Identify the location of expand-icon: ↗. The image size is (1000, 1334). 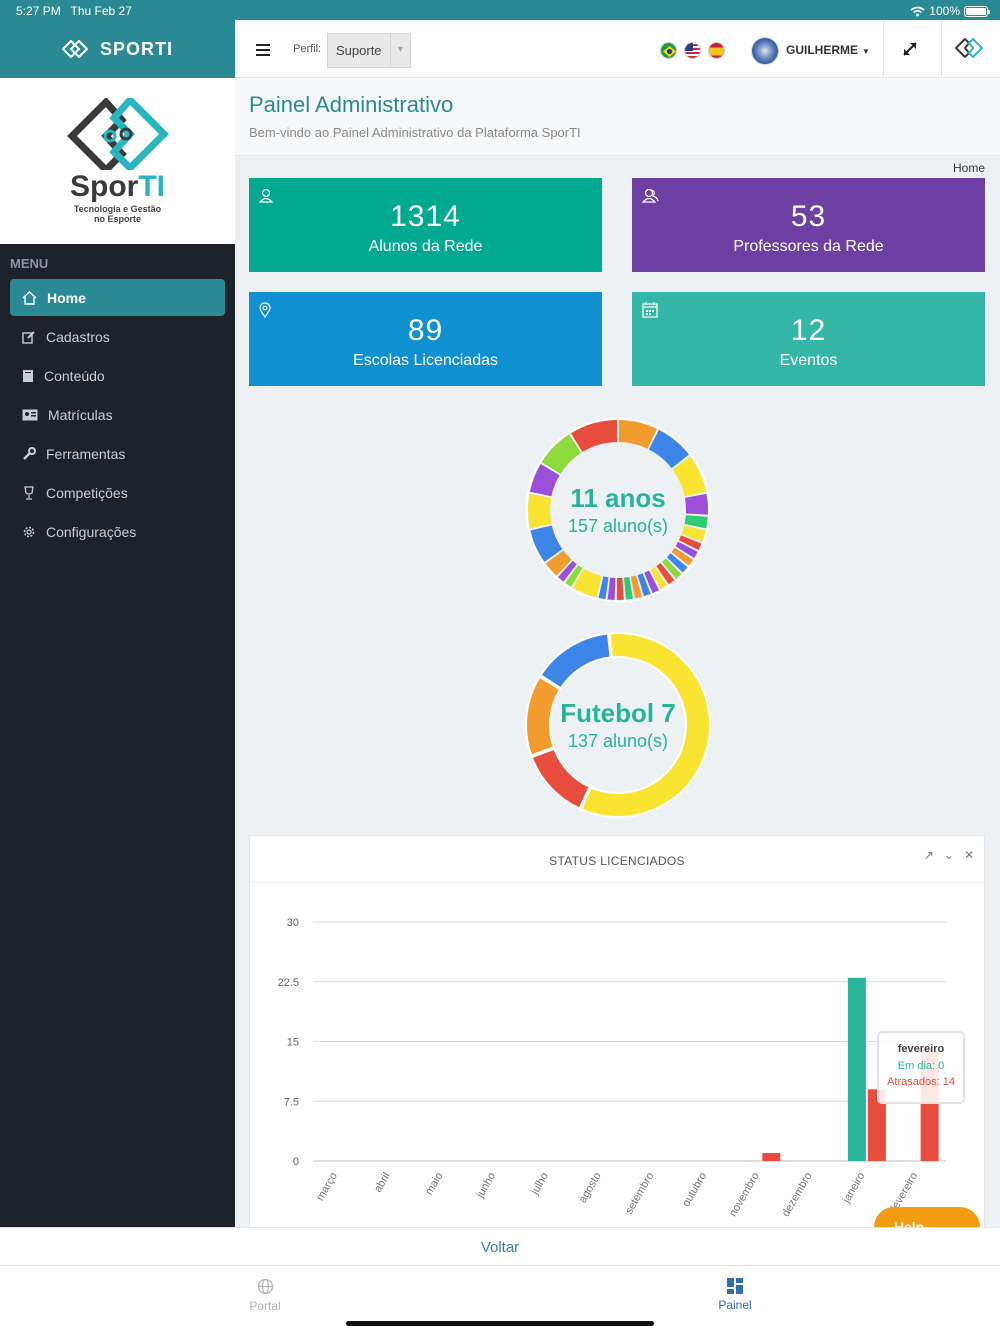
(928, 855).